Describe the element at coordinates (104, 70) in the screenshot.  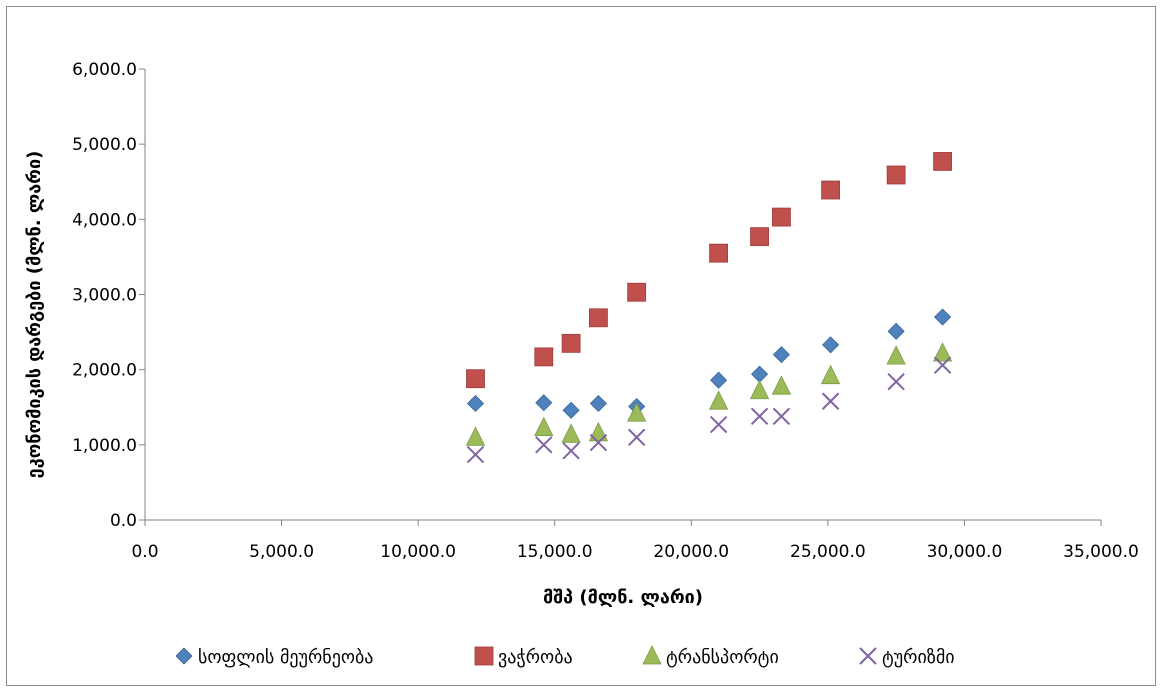
I see `y-tick-label: 6,000.0` at that location.